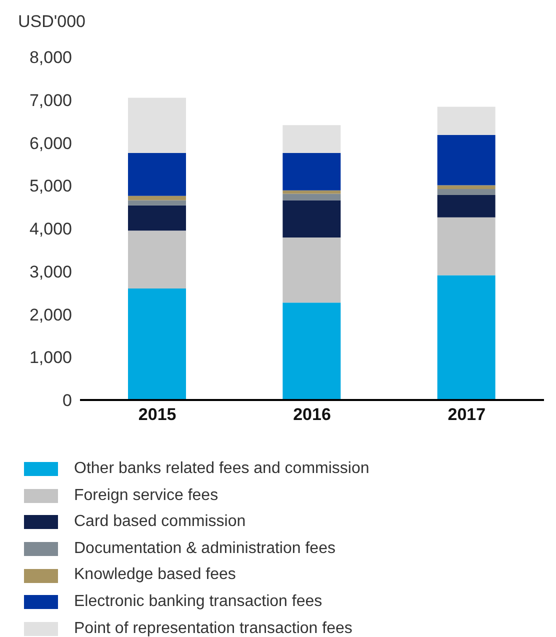 The image size is (556, 637). Describe the element at coordinates (50, 229) in the screenshot. I see `y-tick-label: 4,000` at that location.